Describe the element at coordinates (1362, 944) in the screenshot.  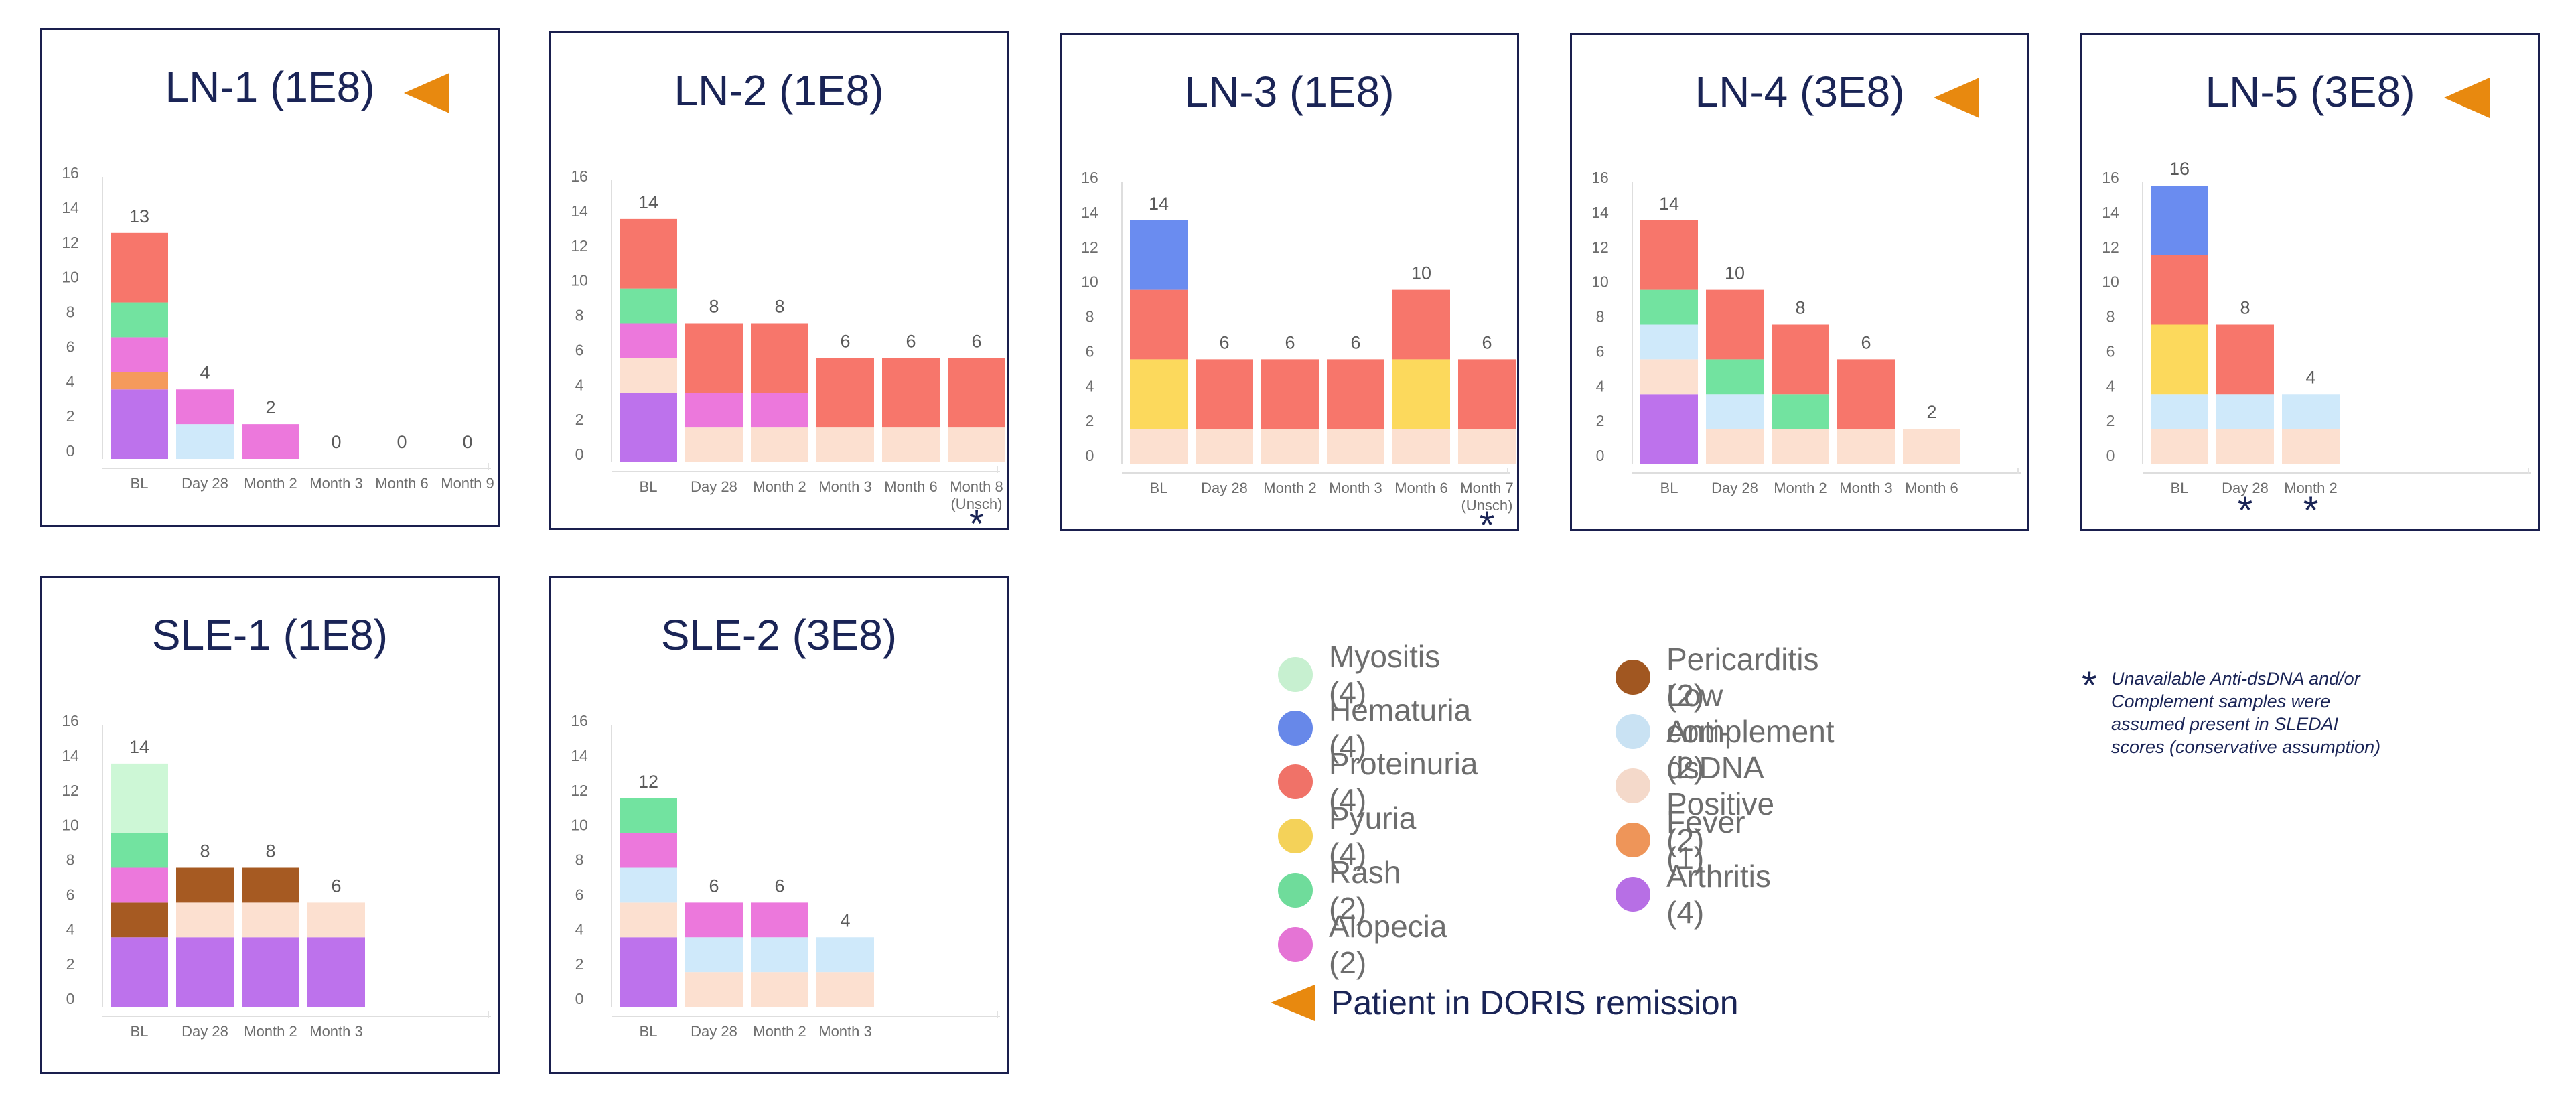
I see `legend-item-alopecia: Alopecia (2)` at that location.